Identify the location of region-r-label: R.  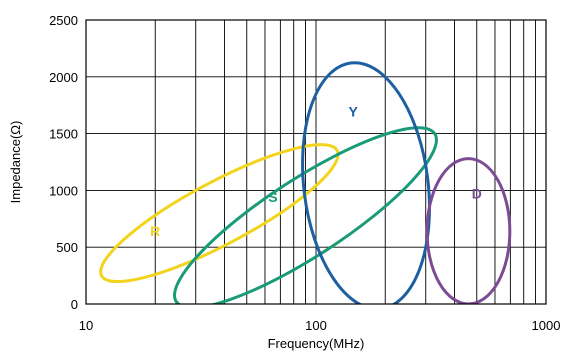
(155, 231).